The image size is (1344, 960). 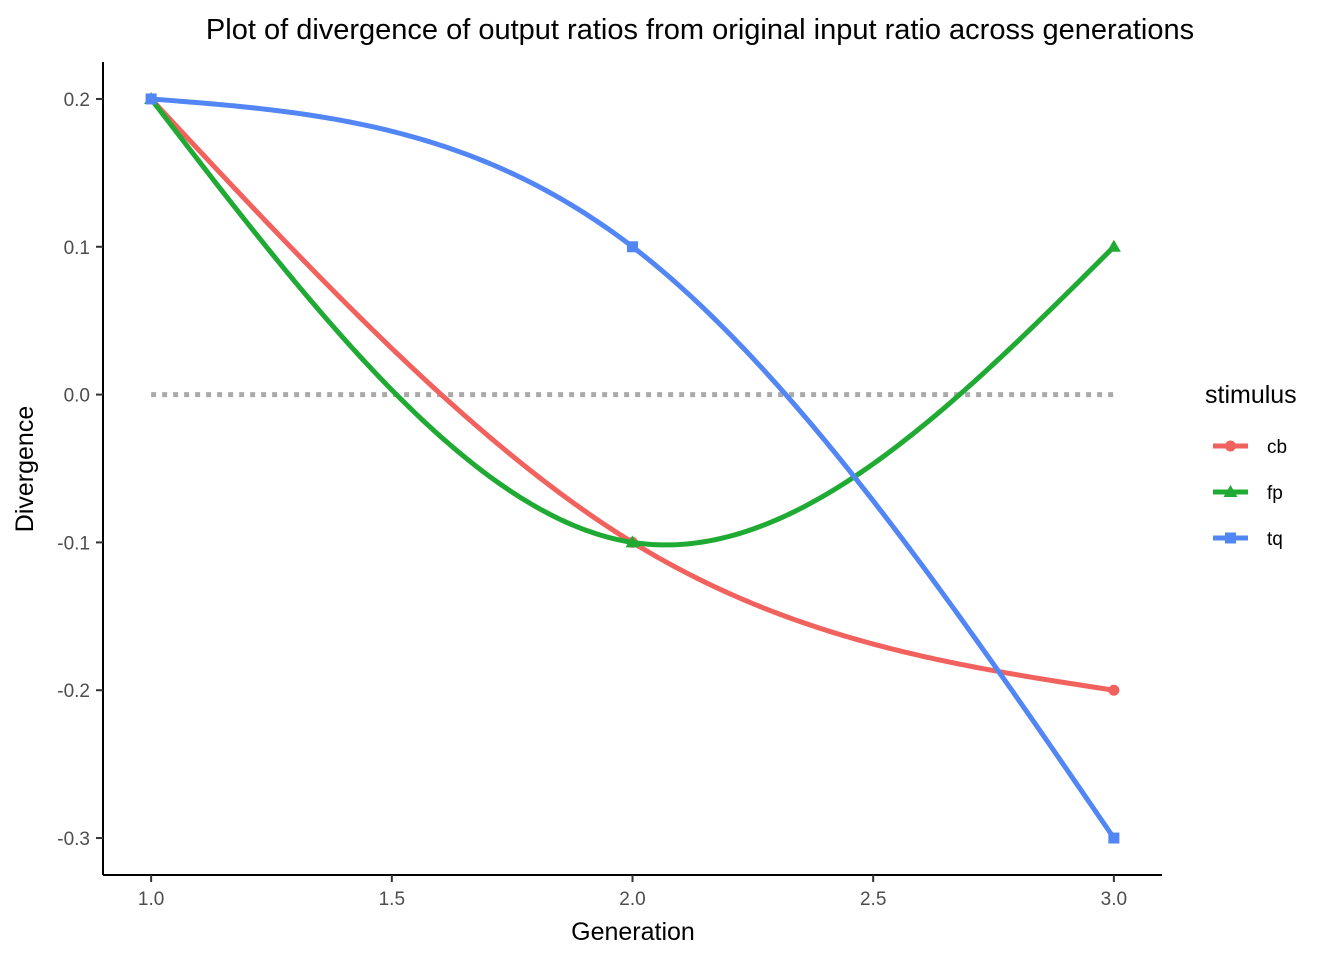 I want to click on legend: stimulus cb fp tq, so click(x=1251, y=465).